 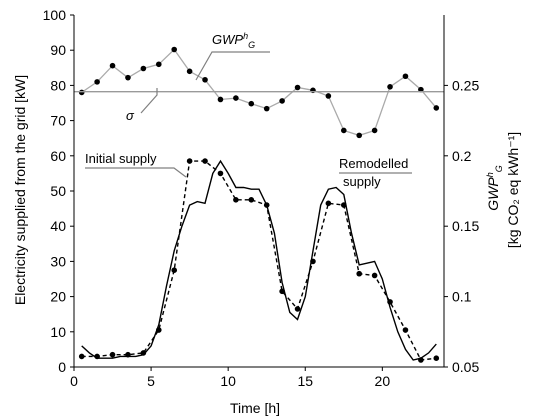 I want to click on y-left-tick-label: 80, so click(x=58, y=85).